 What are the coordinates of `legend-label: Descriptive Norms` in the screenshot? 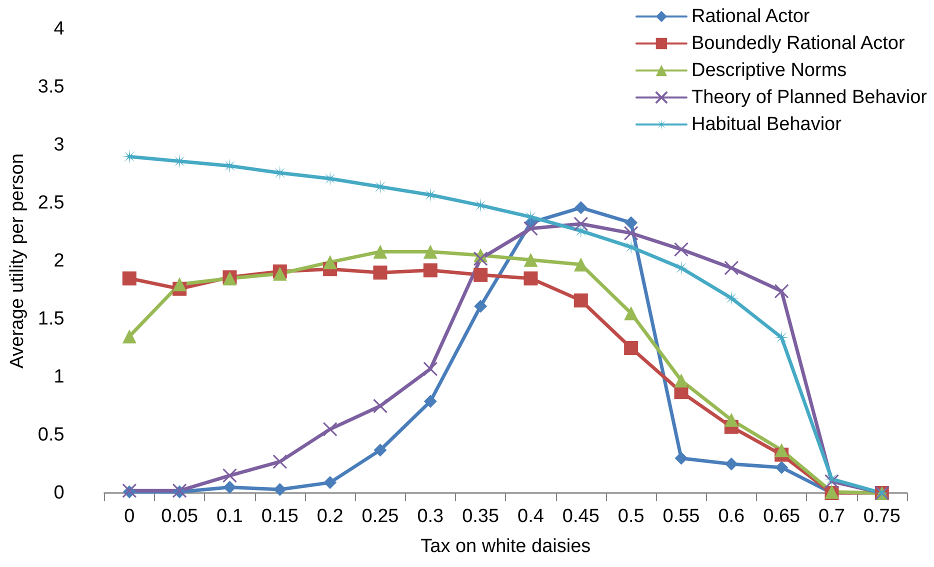 It's located at (769, 70).